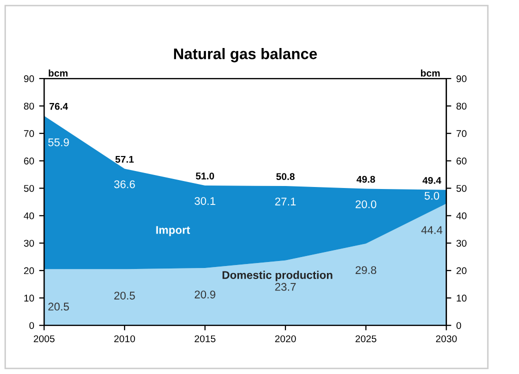  Describe the element at coordinates (29, 134) in the screenshot. I see `y-tick-label: 70` at that location.